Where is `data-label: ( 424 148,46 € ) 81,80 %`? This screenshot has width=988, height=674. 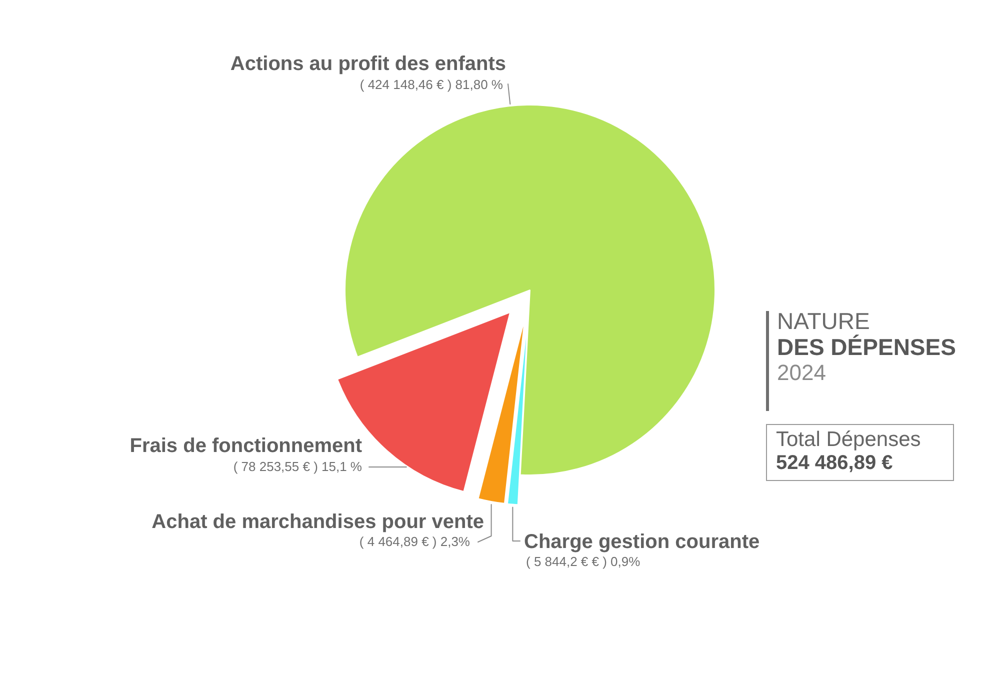
data-label: ( 424 148,46 € ) 81,80 % is located at coordinates (432, 84).